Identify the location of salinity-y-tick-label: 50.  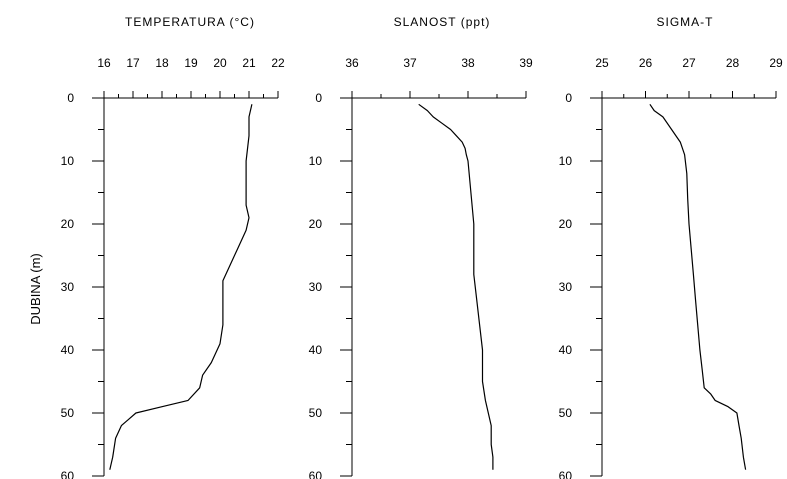
(316, 413).